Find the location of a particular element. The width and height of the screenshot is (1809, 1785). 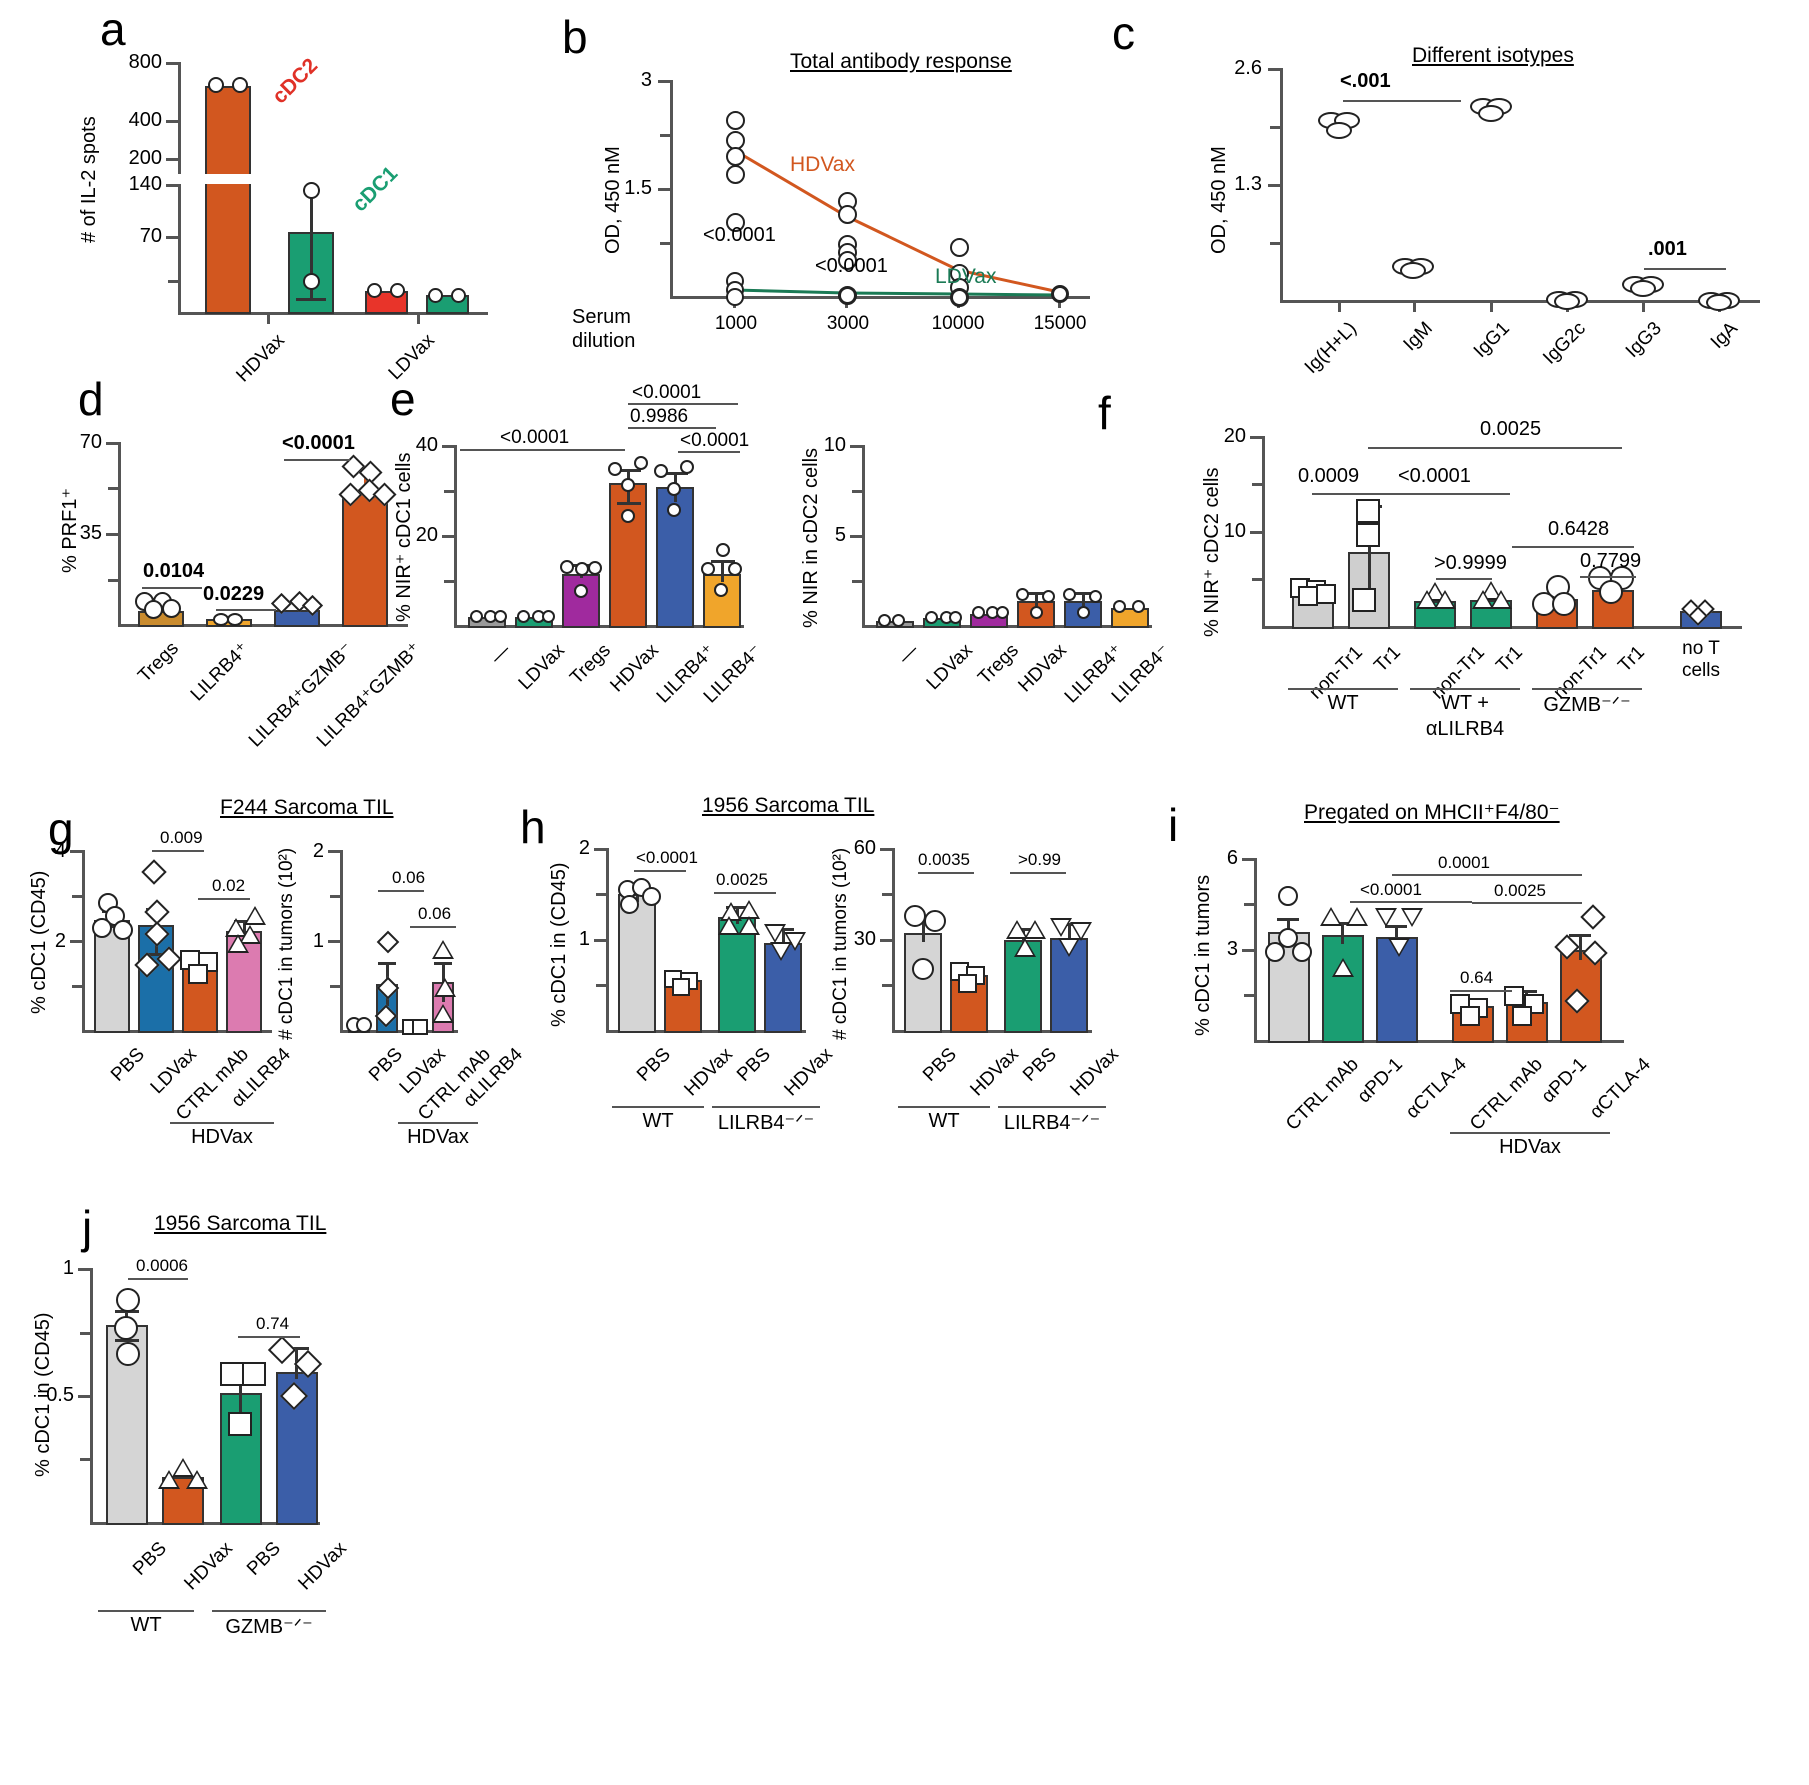

panel-g1-groupline-hdvax is located at coordinates (222, 1123).